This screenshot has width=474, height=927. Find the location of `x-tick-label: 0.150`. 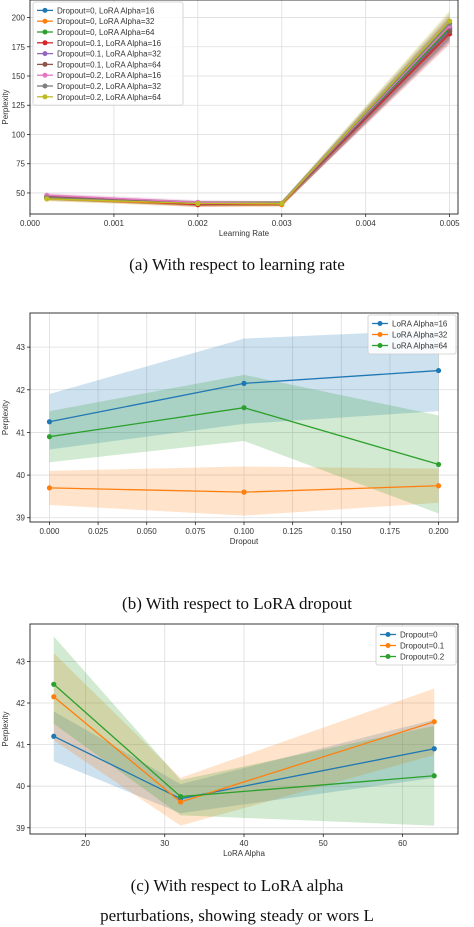

x-tick-label: 0.150 is located at coordinates (341, 531).